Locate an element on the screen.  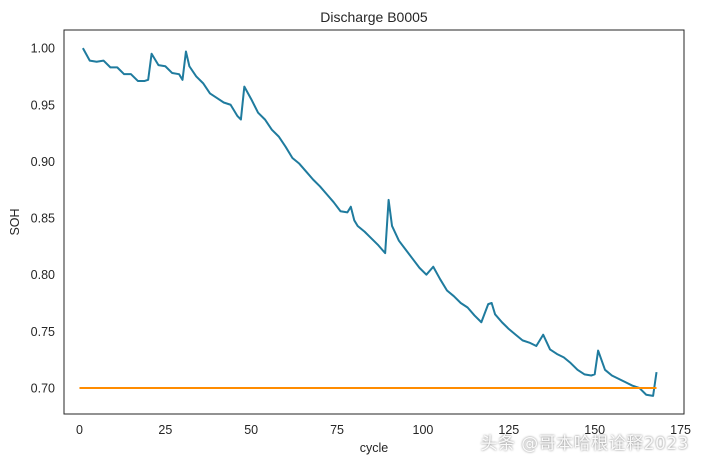
y-axis-label: SOH is located at coordinates (15, 221).